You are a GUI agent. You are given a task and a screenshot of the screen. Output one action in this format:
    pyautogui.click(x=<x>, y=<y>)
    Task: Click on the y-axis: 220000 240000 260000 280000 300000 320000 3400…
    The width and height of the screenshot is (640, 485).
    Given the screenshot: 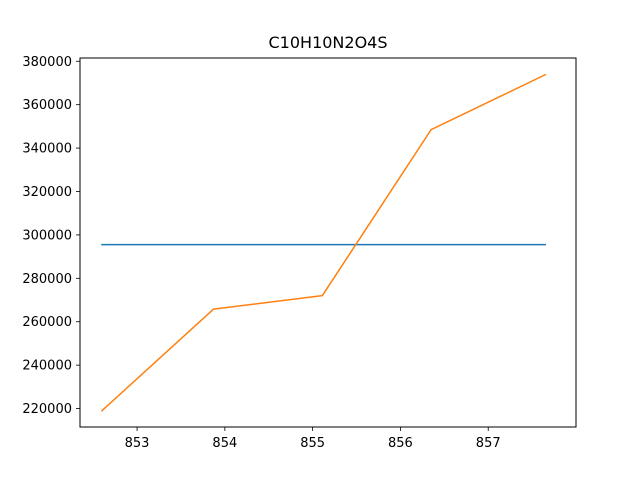 What is the action you would take?
    pyautogui.click(x=51, y=236)
    